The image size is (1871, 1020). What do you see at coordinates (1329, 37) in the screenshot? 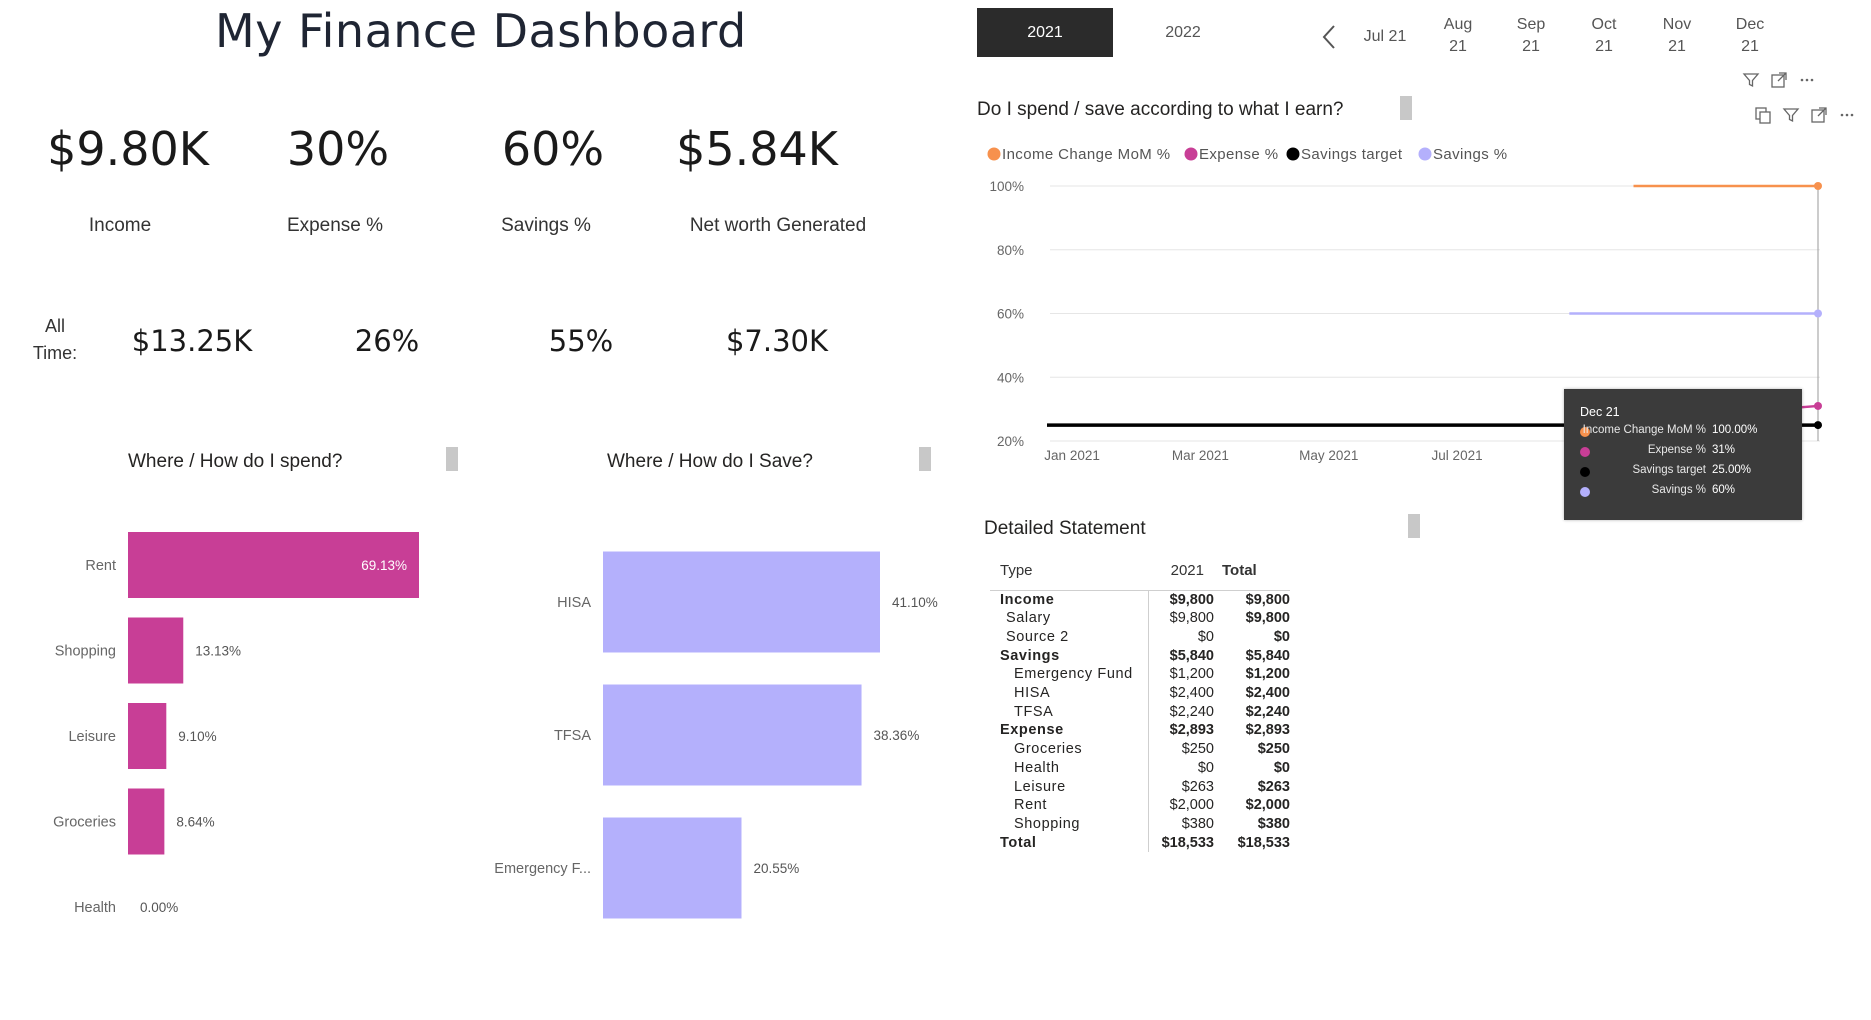
I see `chevron-left-icon` at bounding box center [1329, 37].